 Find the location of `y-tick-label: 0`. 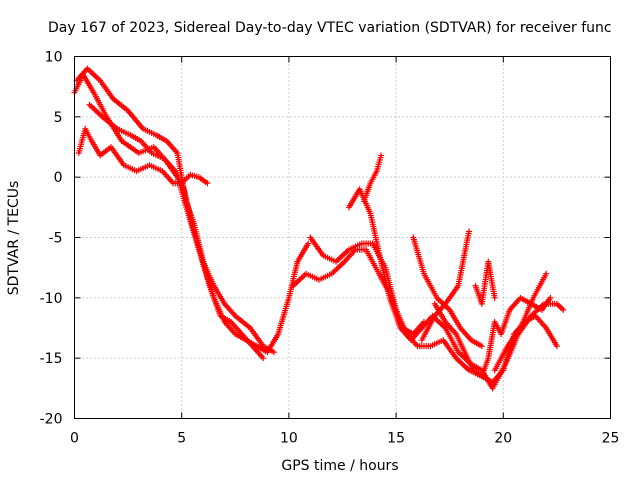

y-tick-label: 0 is located at coordinates (58, 178).